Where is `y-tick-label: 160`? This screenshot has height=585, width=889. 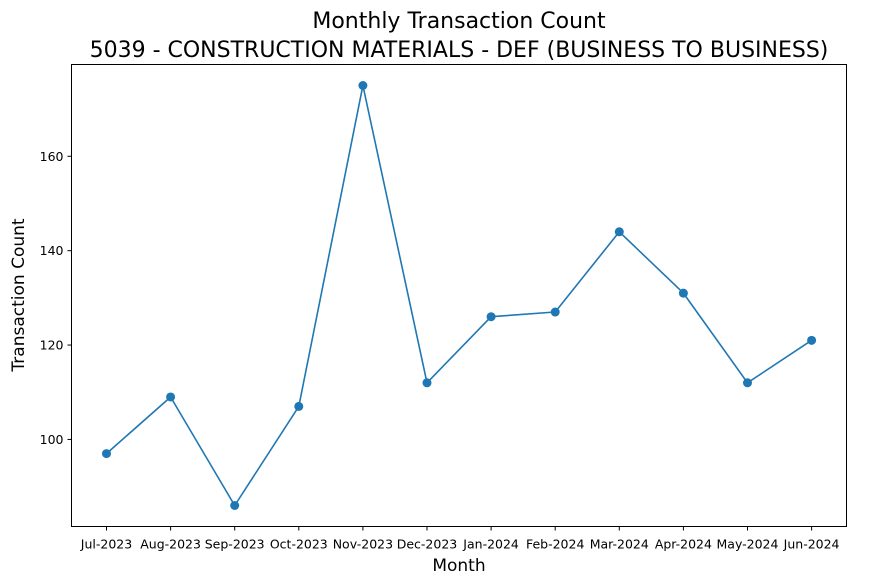 y-tick-label: 160 is located at coordinates (52, 156).